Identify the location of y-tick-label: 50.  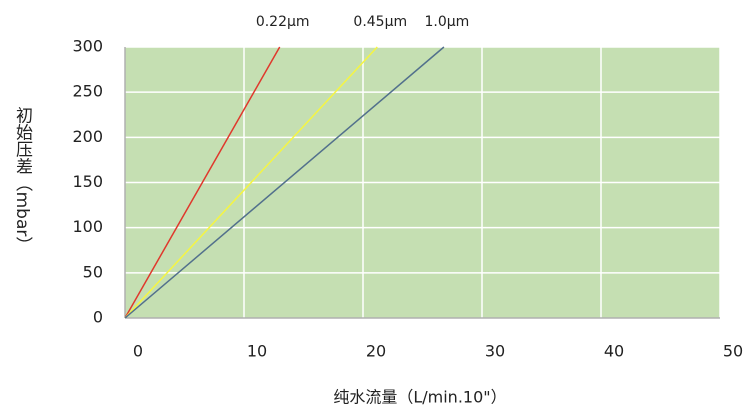
(93, 271).